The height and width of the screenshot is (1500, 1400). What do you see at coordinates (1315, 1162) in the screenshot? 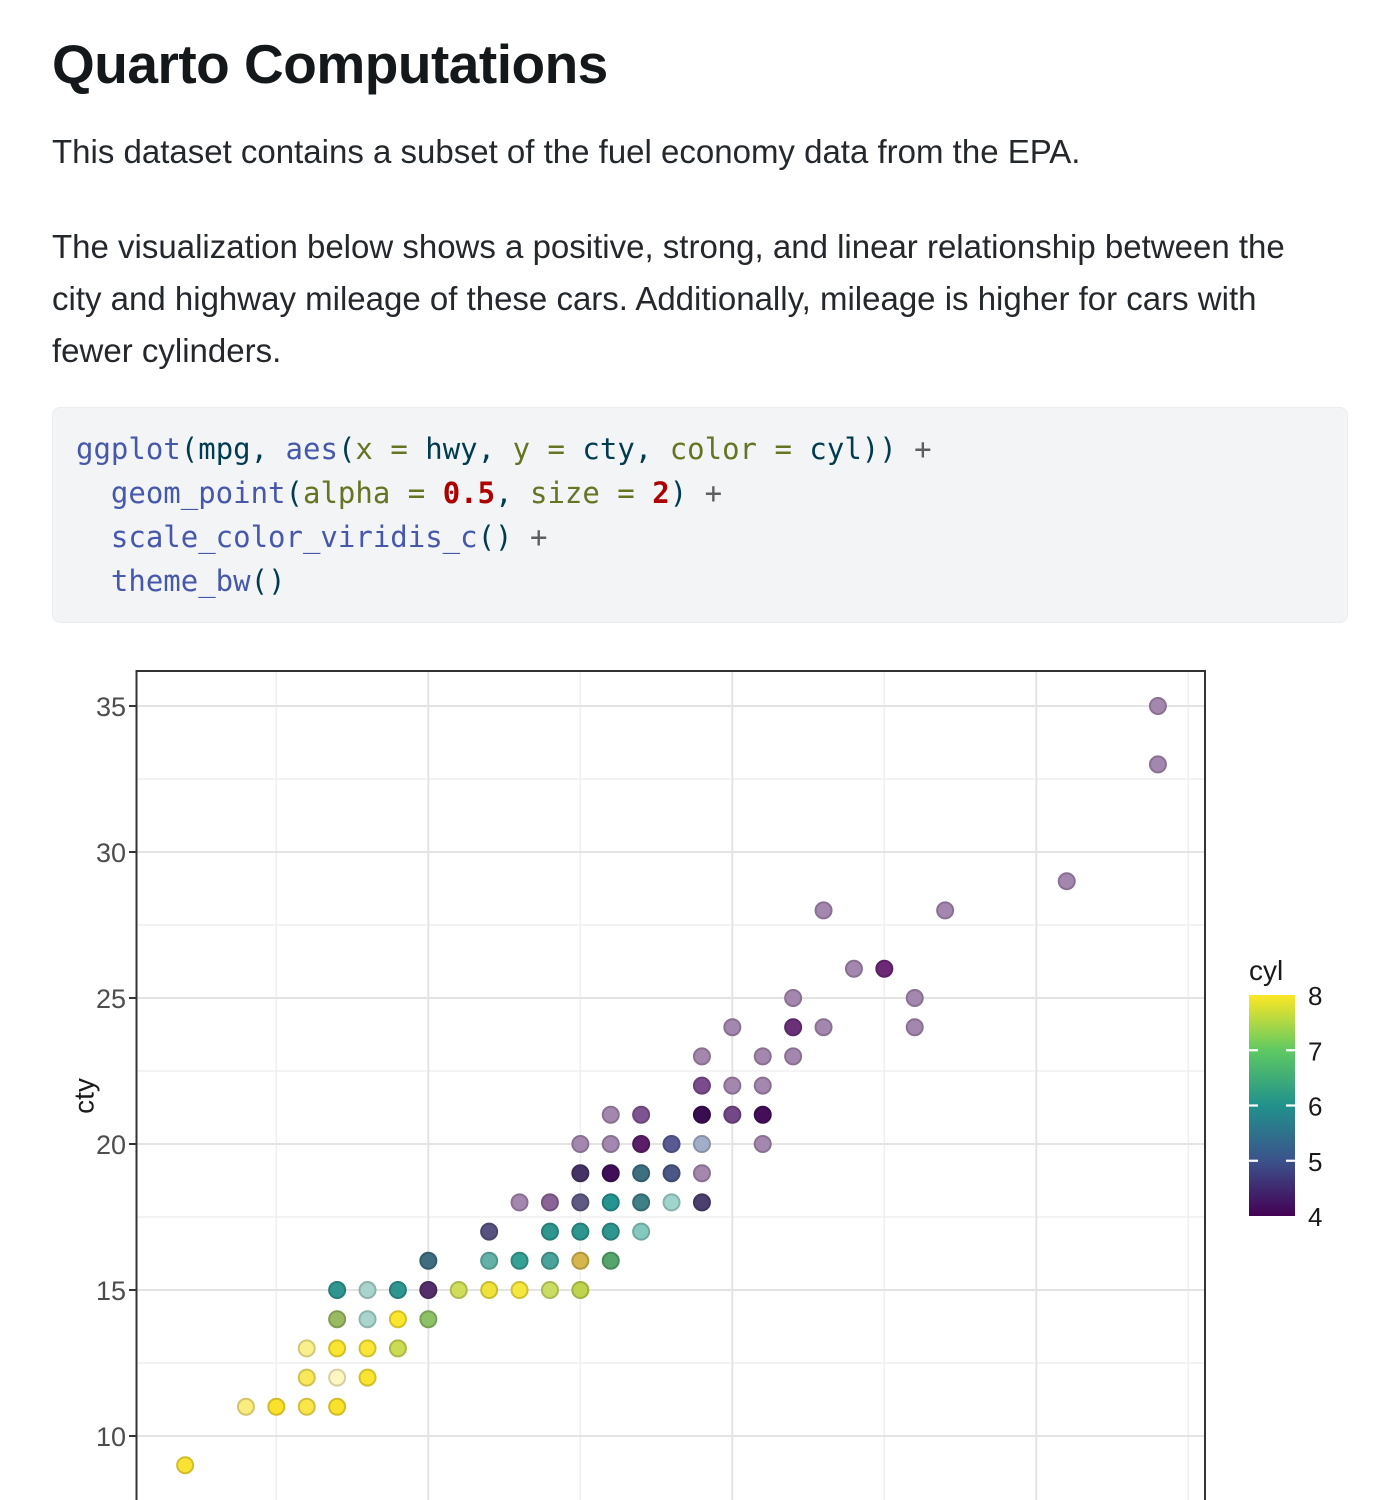
I see `legend-tick-label: 5` at bounding box center [1315, 1162].